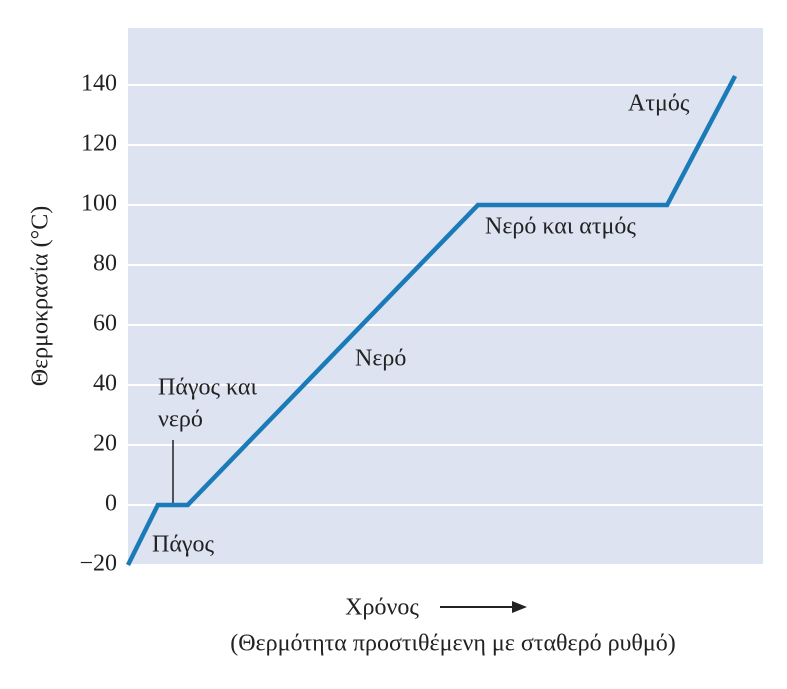 The width and height of the screenshot is (787, 689). I want to click on x-axis-label: Χρόνος, so click(382, 608).